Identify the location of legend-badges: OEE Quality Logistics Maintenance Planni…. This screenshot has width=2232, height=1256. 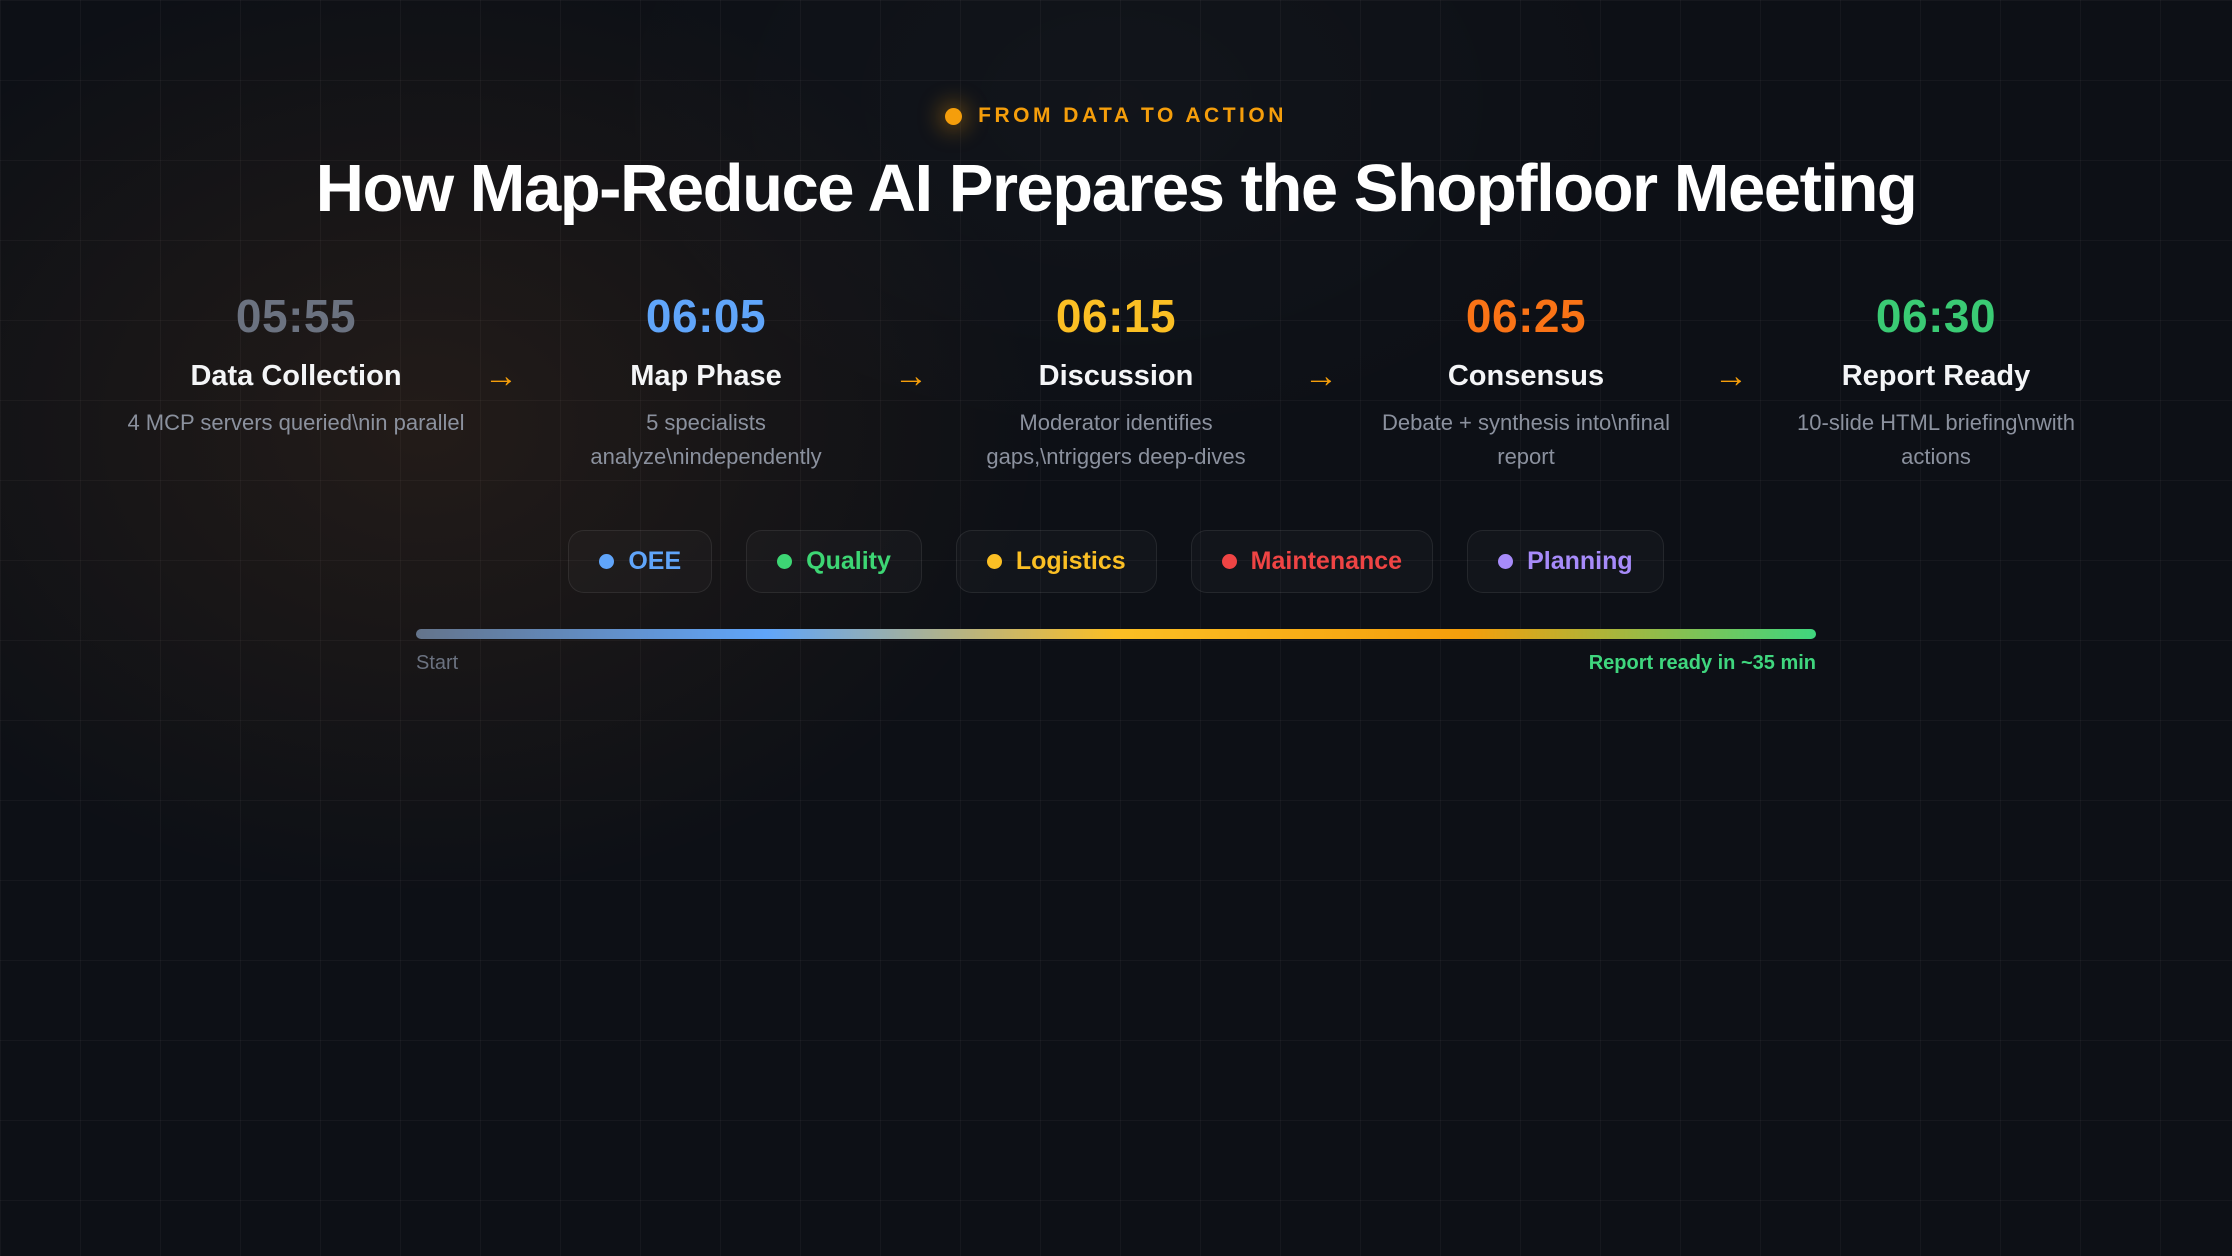
(1116, 562).